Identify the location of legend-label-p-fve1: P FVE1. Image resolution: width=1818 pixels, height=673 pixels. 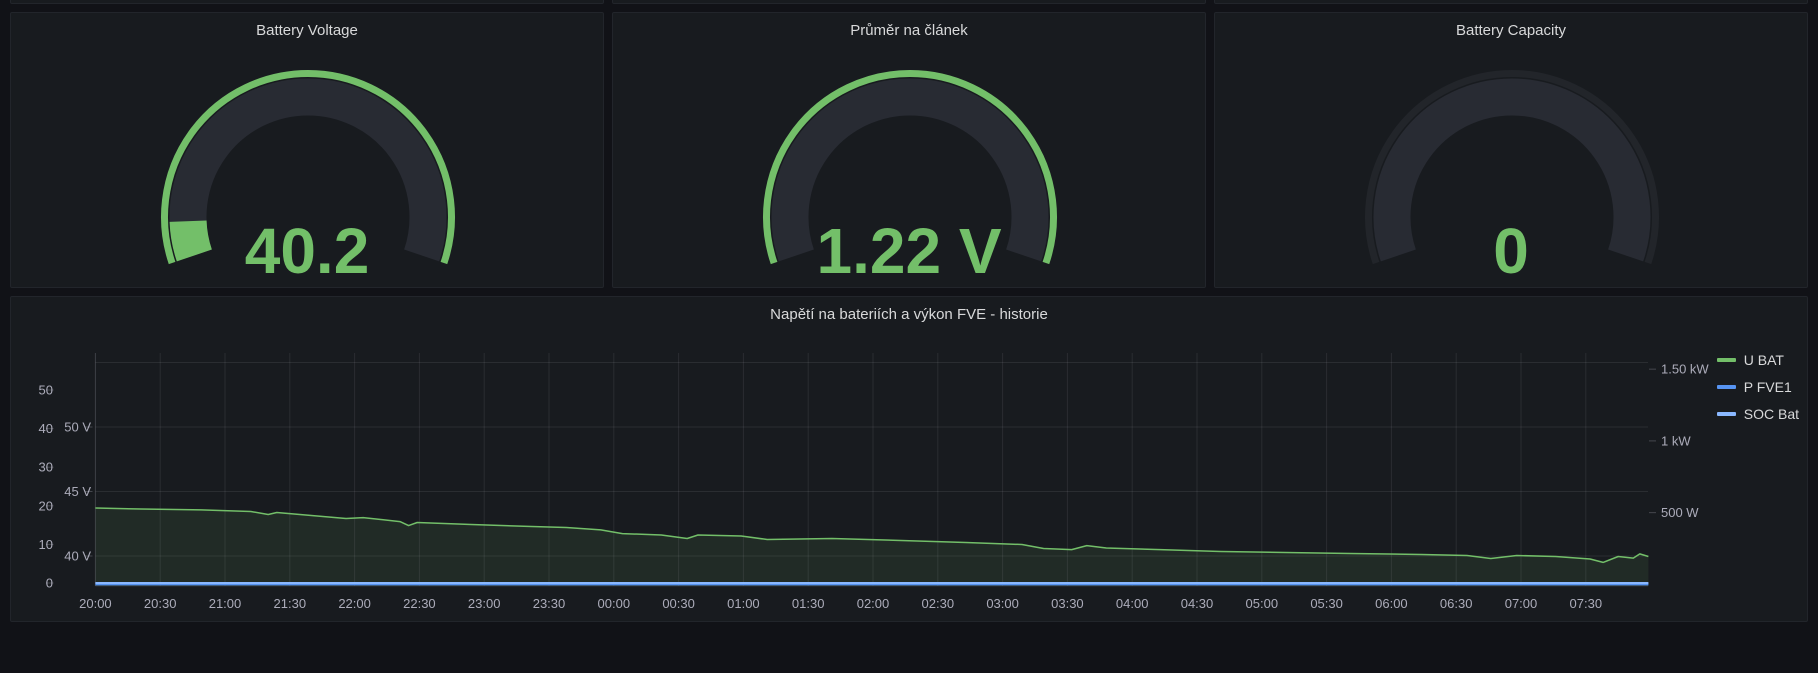
(1767, 386).